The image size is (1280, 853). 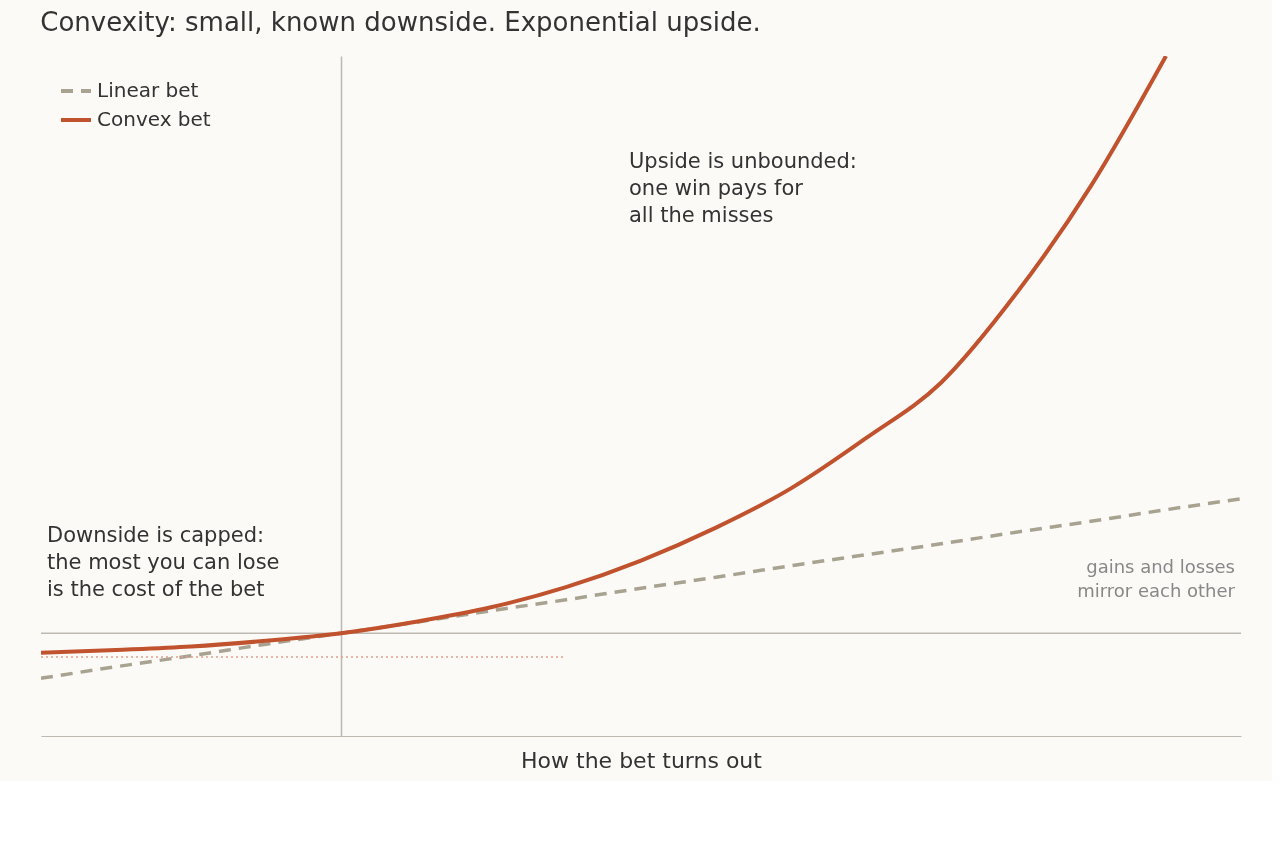 What do you see at coordinates (743, 188) in the screenshot?
I see `annotation: Upside is unbounded: one win pays for all the misses` at bounding box center [743, 188].